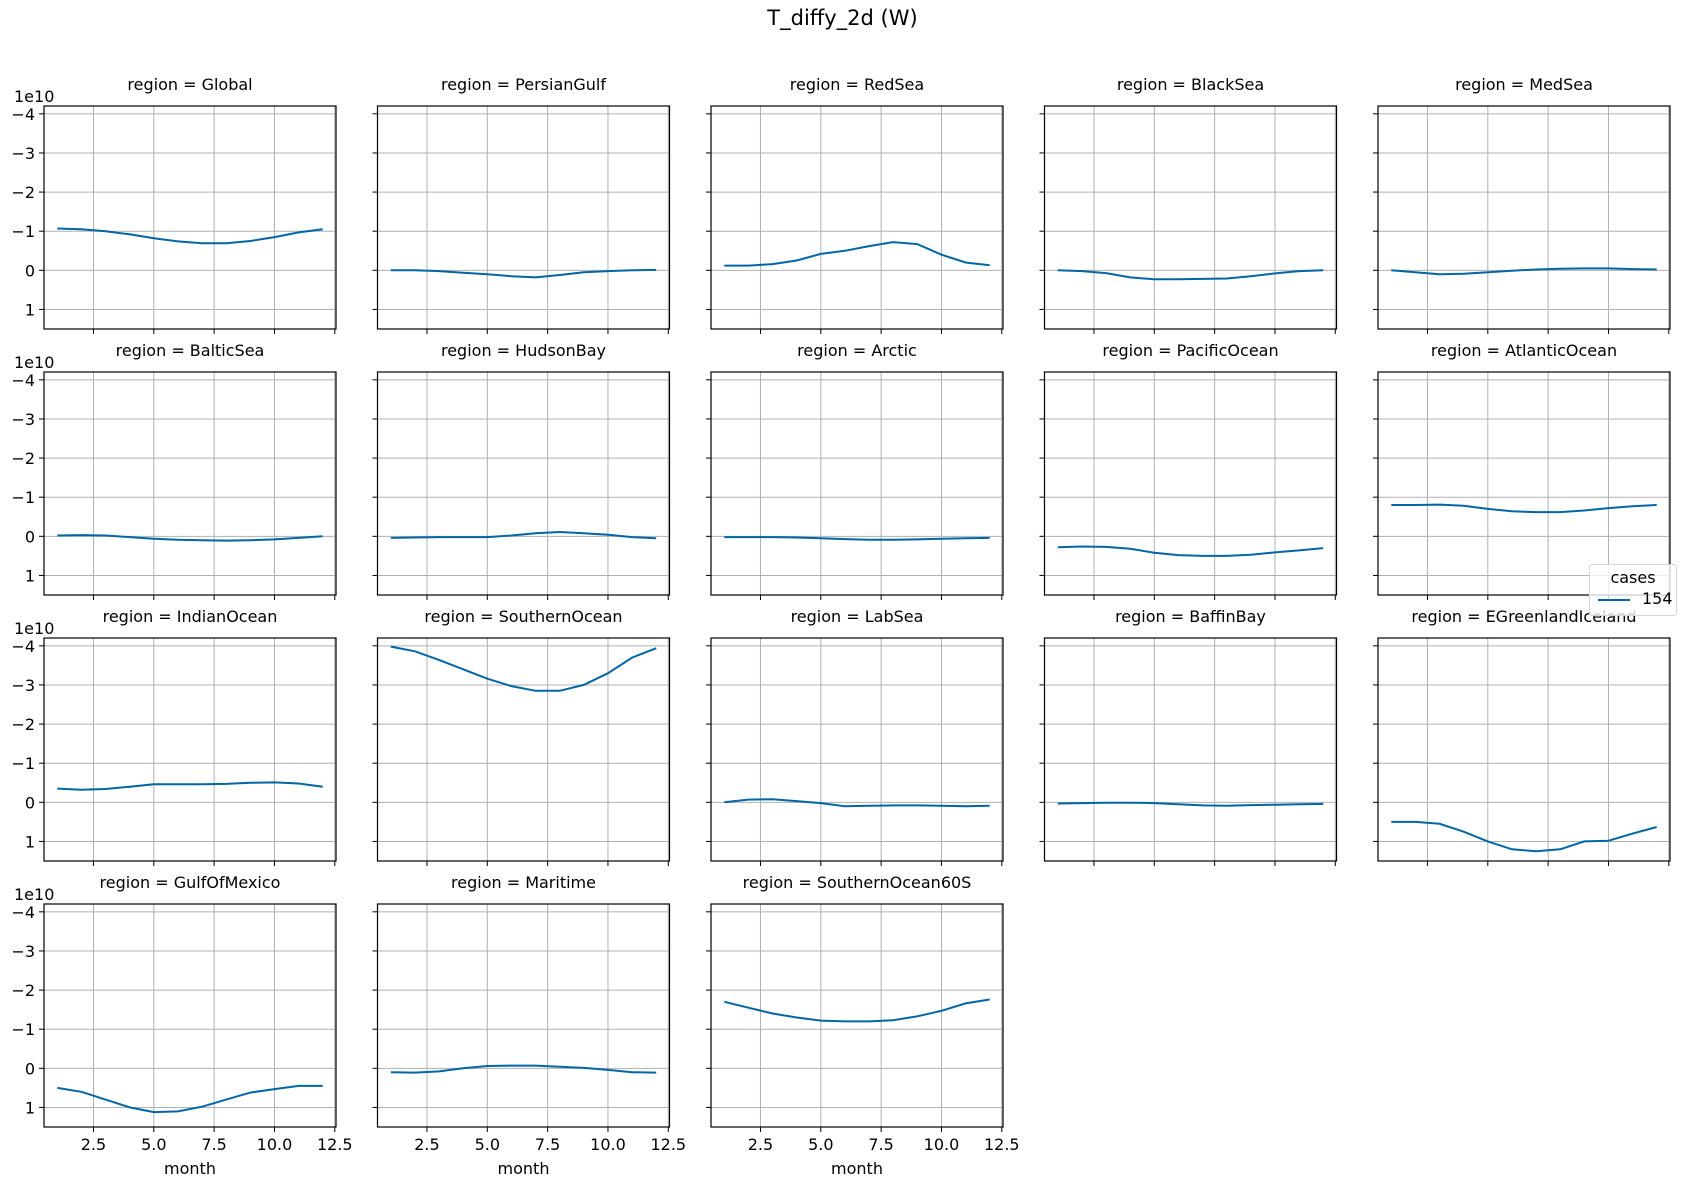 The height and width of the screenshot is (1178, 1685). I want to click on facet-title: region = Arctic, so click(857, 350).